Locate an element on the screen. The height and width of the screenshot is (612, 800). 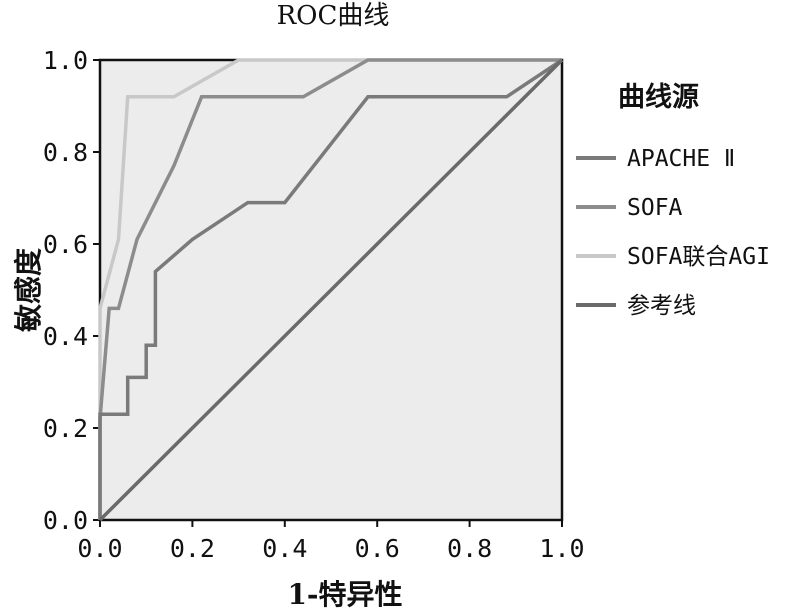
x-axis: 0.0 0.2 0.4 0.6 0.8 1.0 is located at coordinates (331, 541).